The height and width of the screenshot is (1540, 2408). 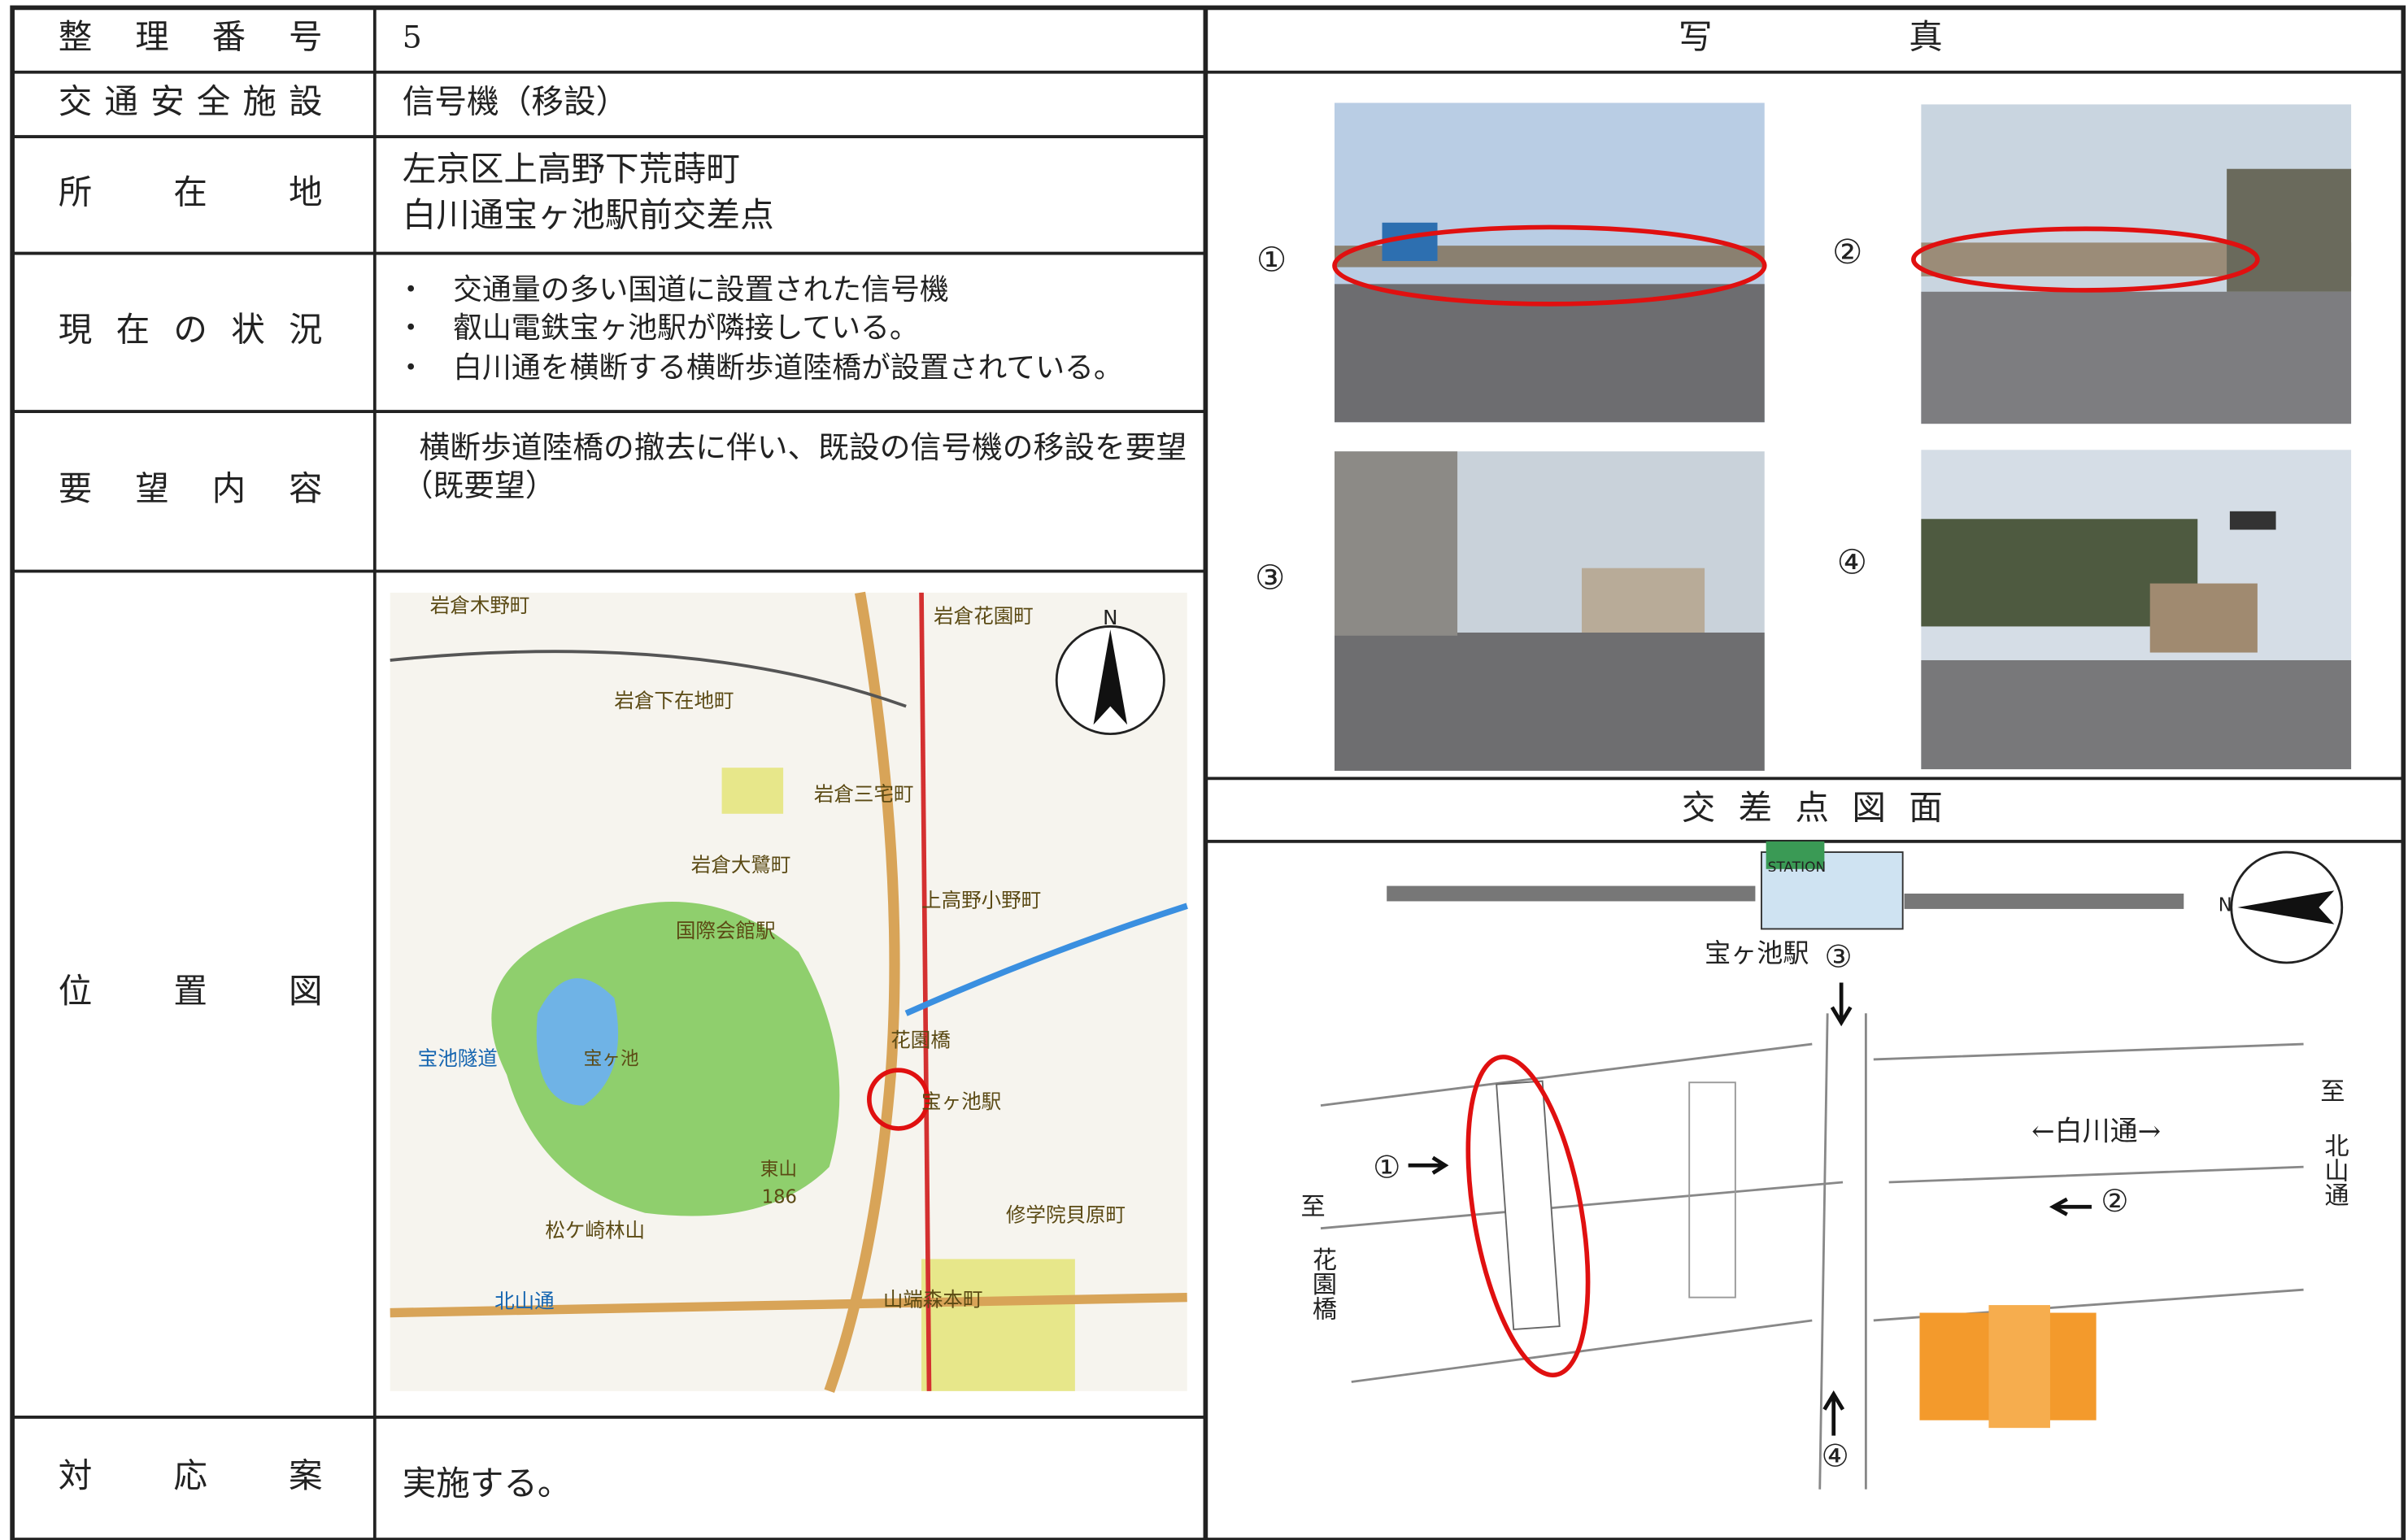 What do you see at coordinates (479, 485) in the screenshot?
I see `row-value: （既要望）` at bounding box center [479, 485].